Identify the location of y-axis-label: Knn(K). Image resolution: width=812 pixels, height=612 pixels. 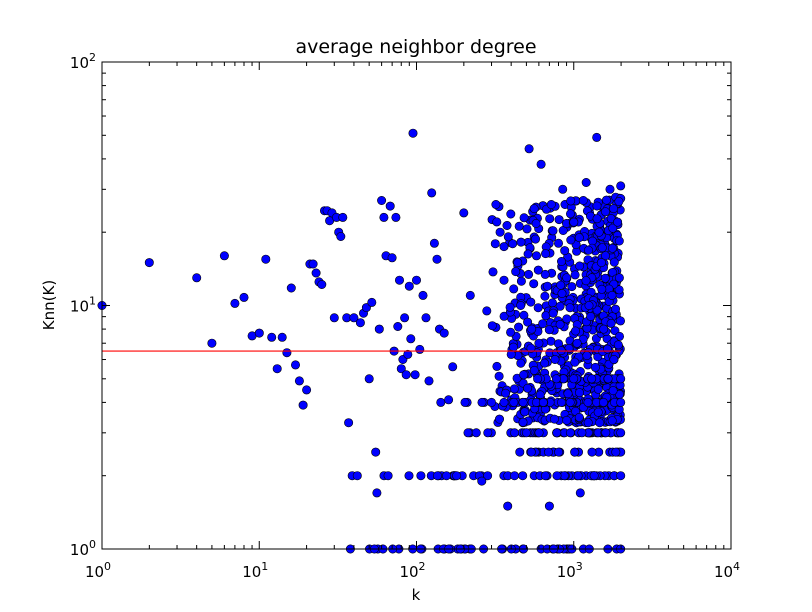
(49, 305).